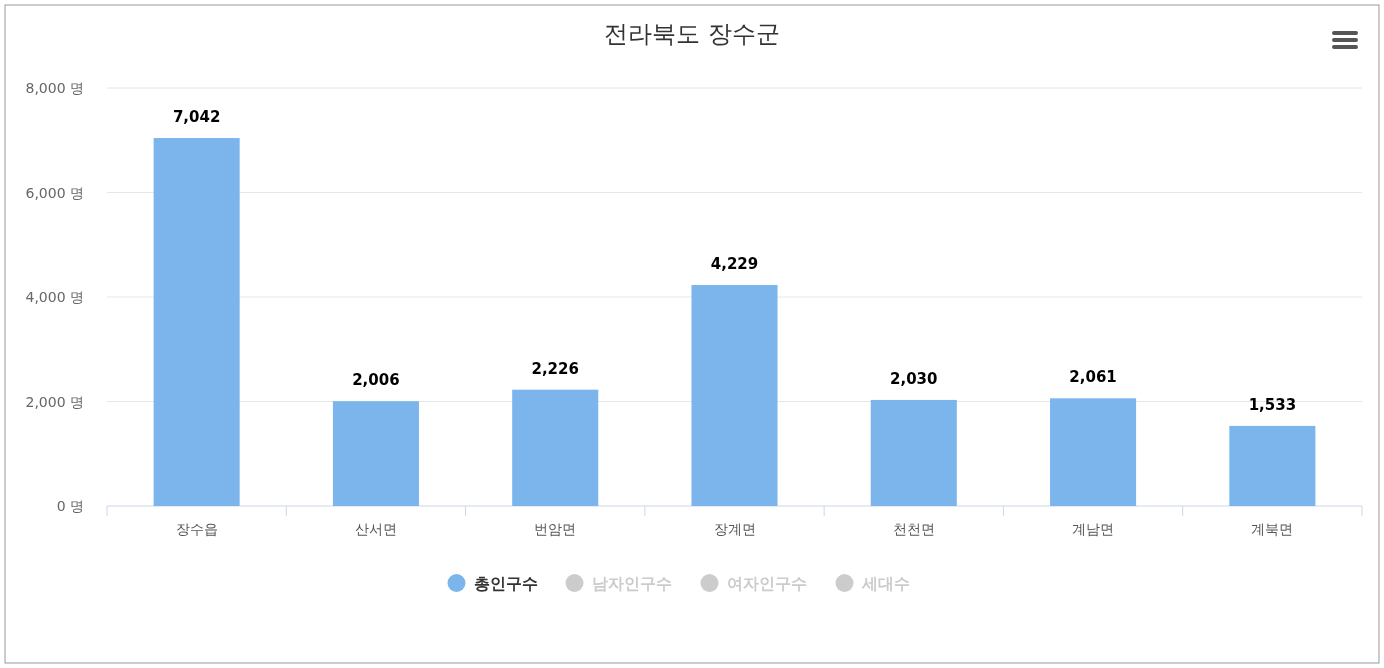  I want to click on legend-label: 총인구수, so click(505, 583).